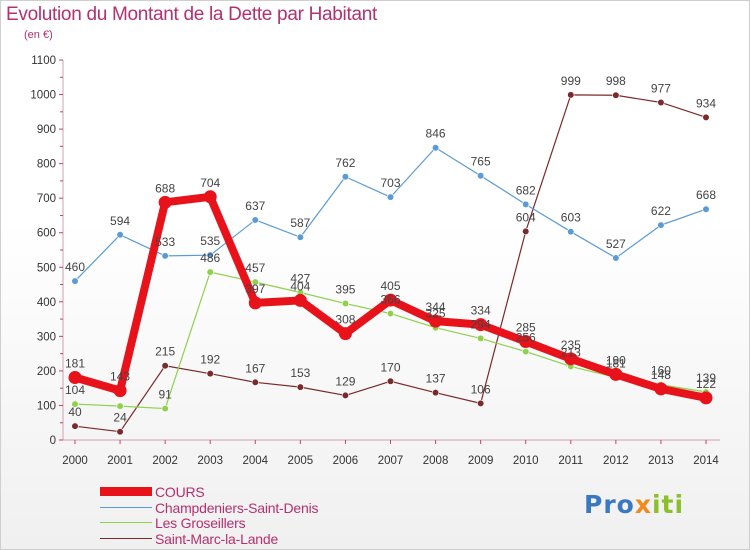  I want to click on data-label-les-groseillers: 181, so click(616, 363).